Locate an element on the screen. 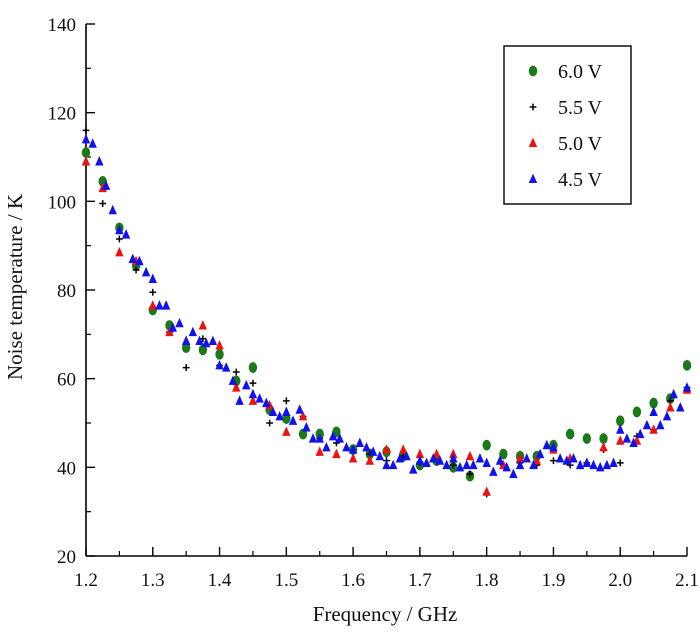 This screenshot has width=700, height=636. x-axis-title: Frequency / GHz is located at coordinates (385, 614).